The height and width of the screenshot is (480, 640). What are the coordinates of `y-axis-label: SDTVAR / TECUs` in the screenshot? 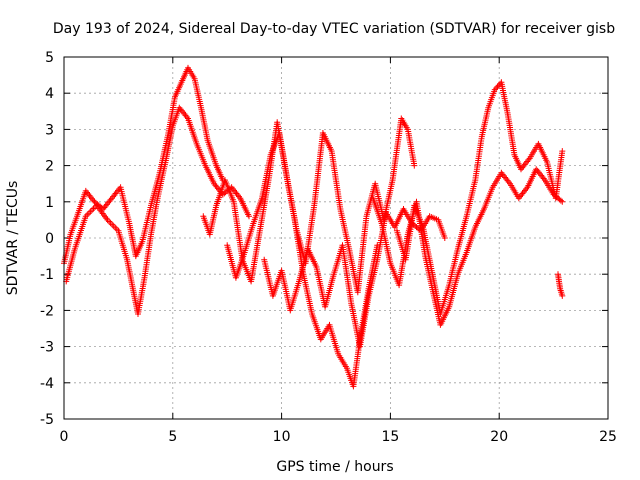 It's located at (13, 238).